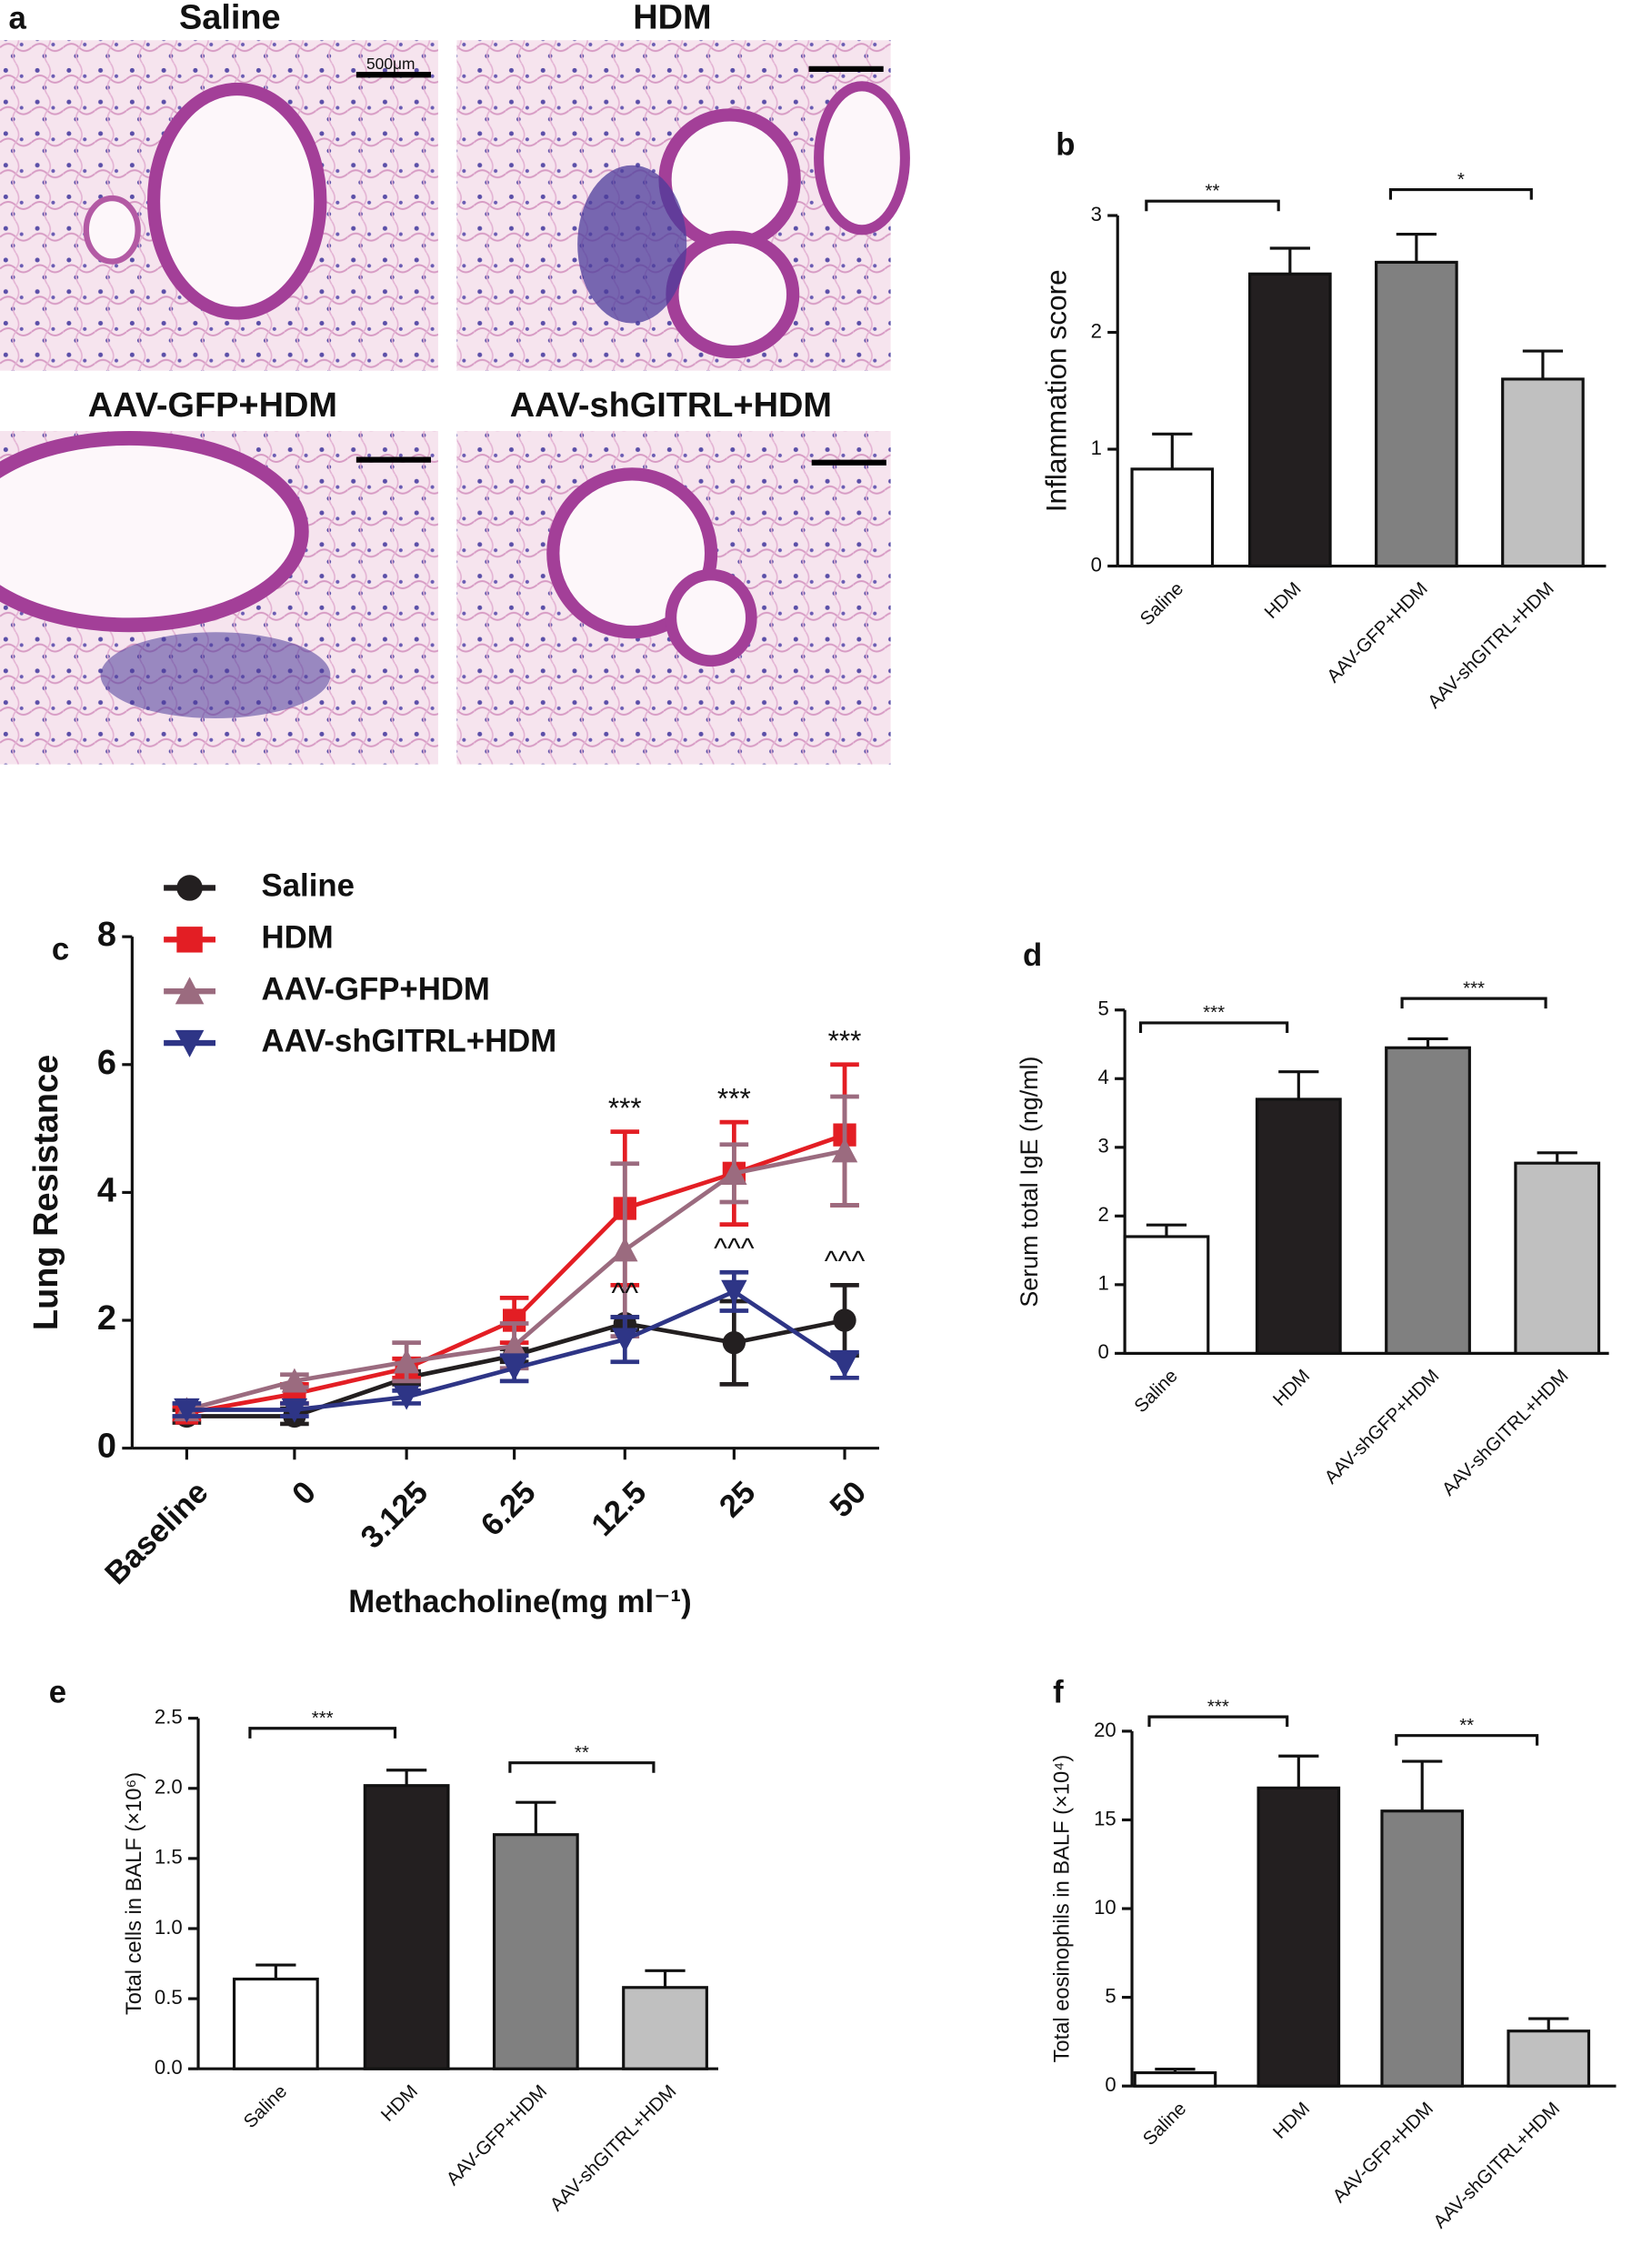 The height and width of the screenshot is (2255, 1652). What do you see at coordinates (734, 1249) in the screenshot?
I see `significance-label: ^^^` at bounding box center [734, 1249].